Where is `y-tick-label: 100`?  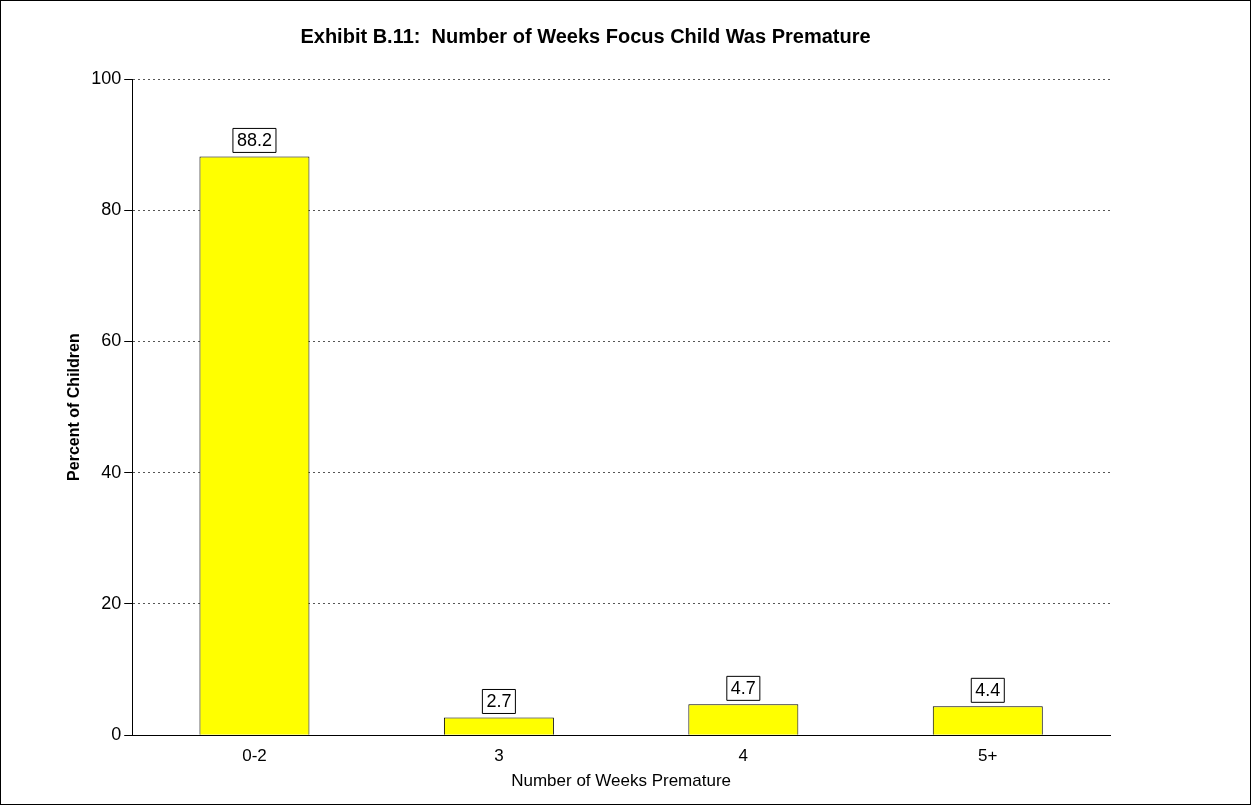
y-tick-label: 100 is located at coordinates (106, 77).